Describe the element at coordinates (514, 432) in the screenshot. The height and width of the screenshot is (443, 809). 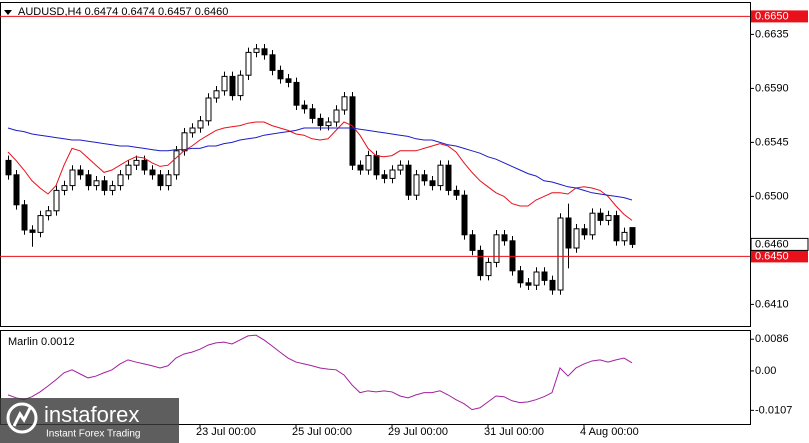
I see `x-tick-label: 31 Jul 00:00` at that location.